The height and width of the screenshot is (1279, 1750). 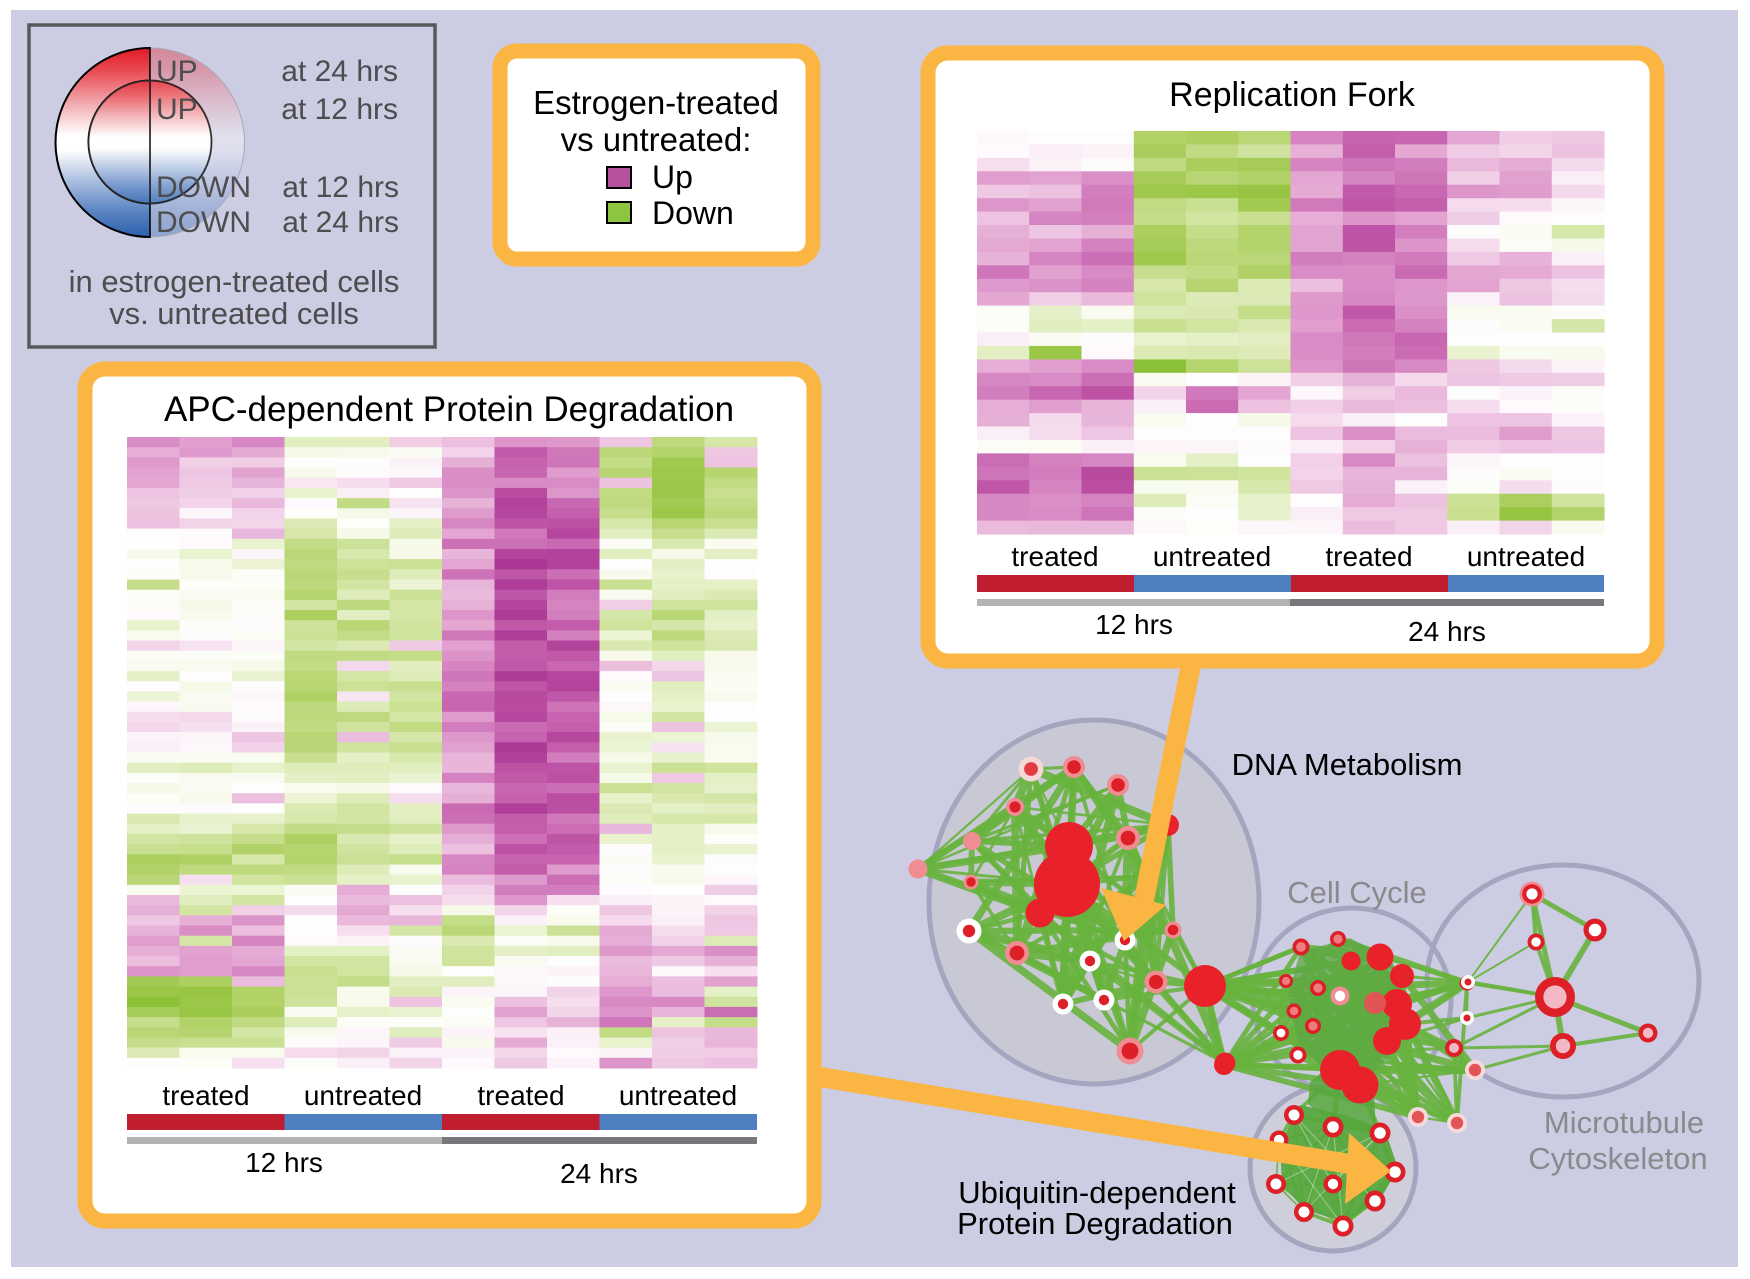 What do you see at coordinates (1095, 1223) in the screenshot?
I see `svg-text: Protein Degradation` at bounding box center [1095, 1223].